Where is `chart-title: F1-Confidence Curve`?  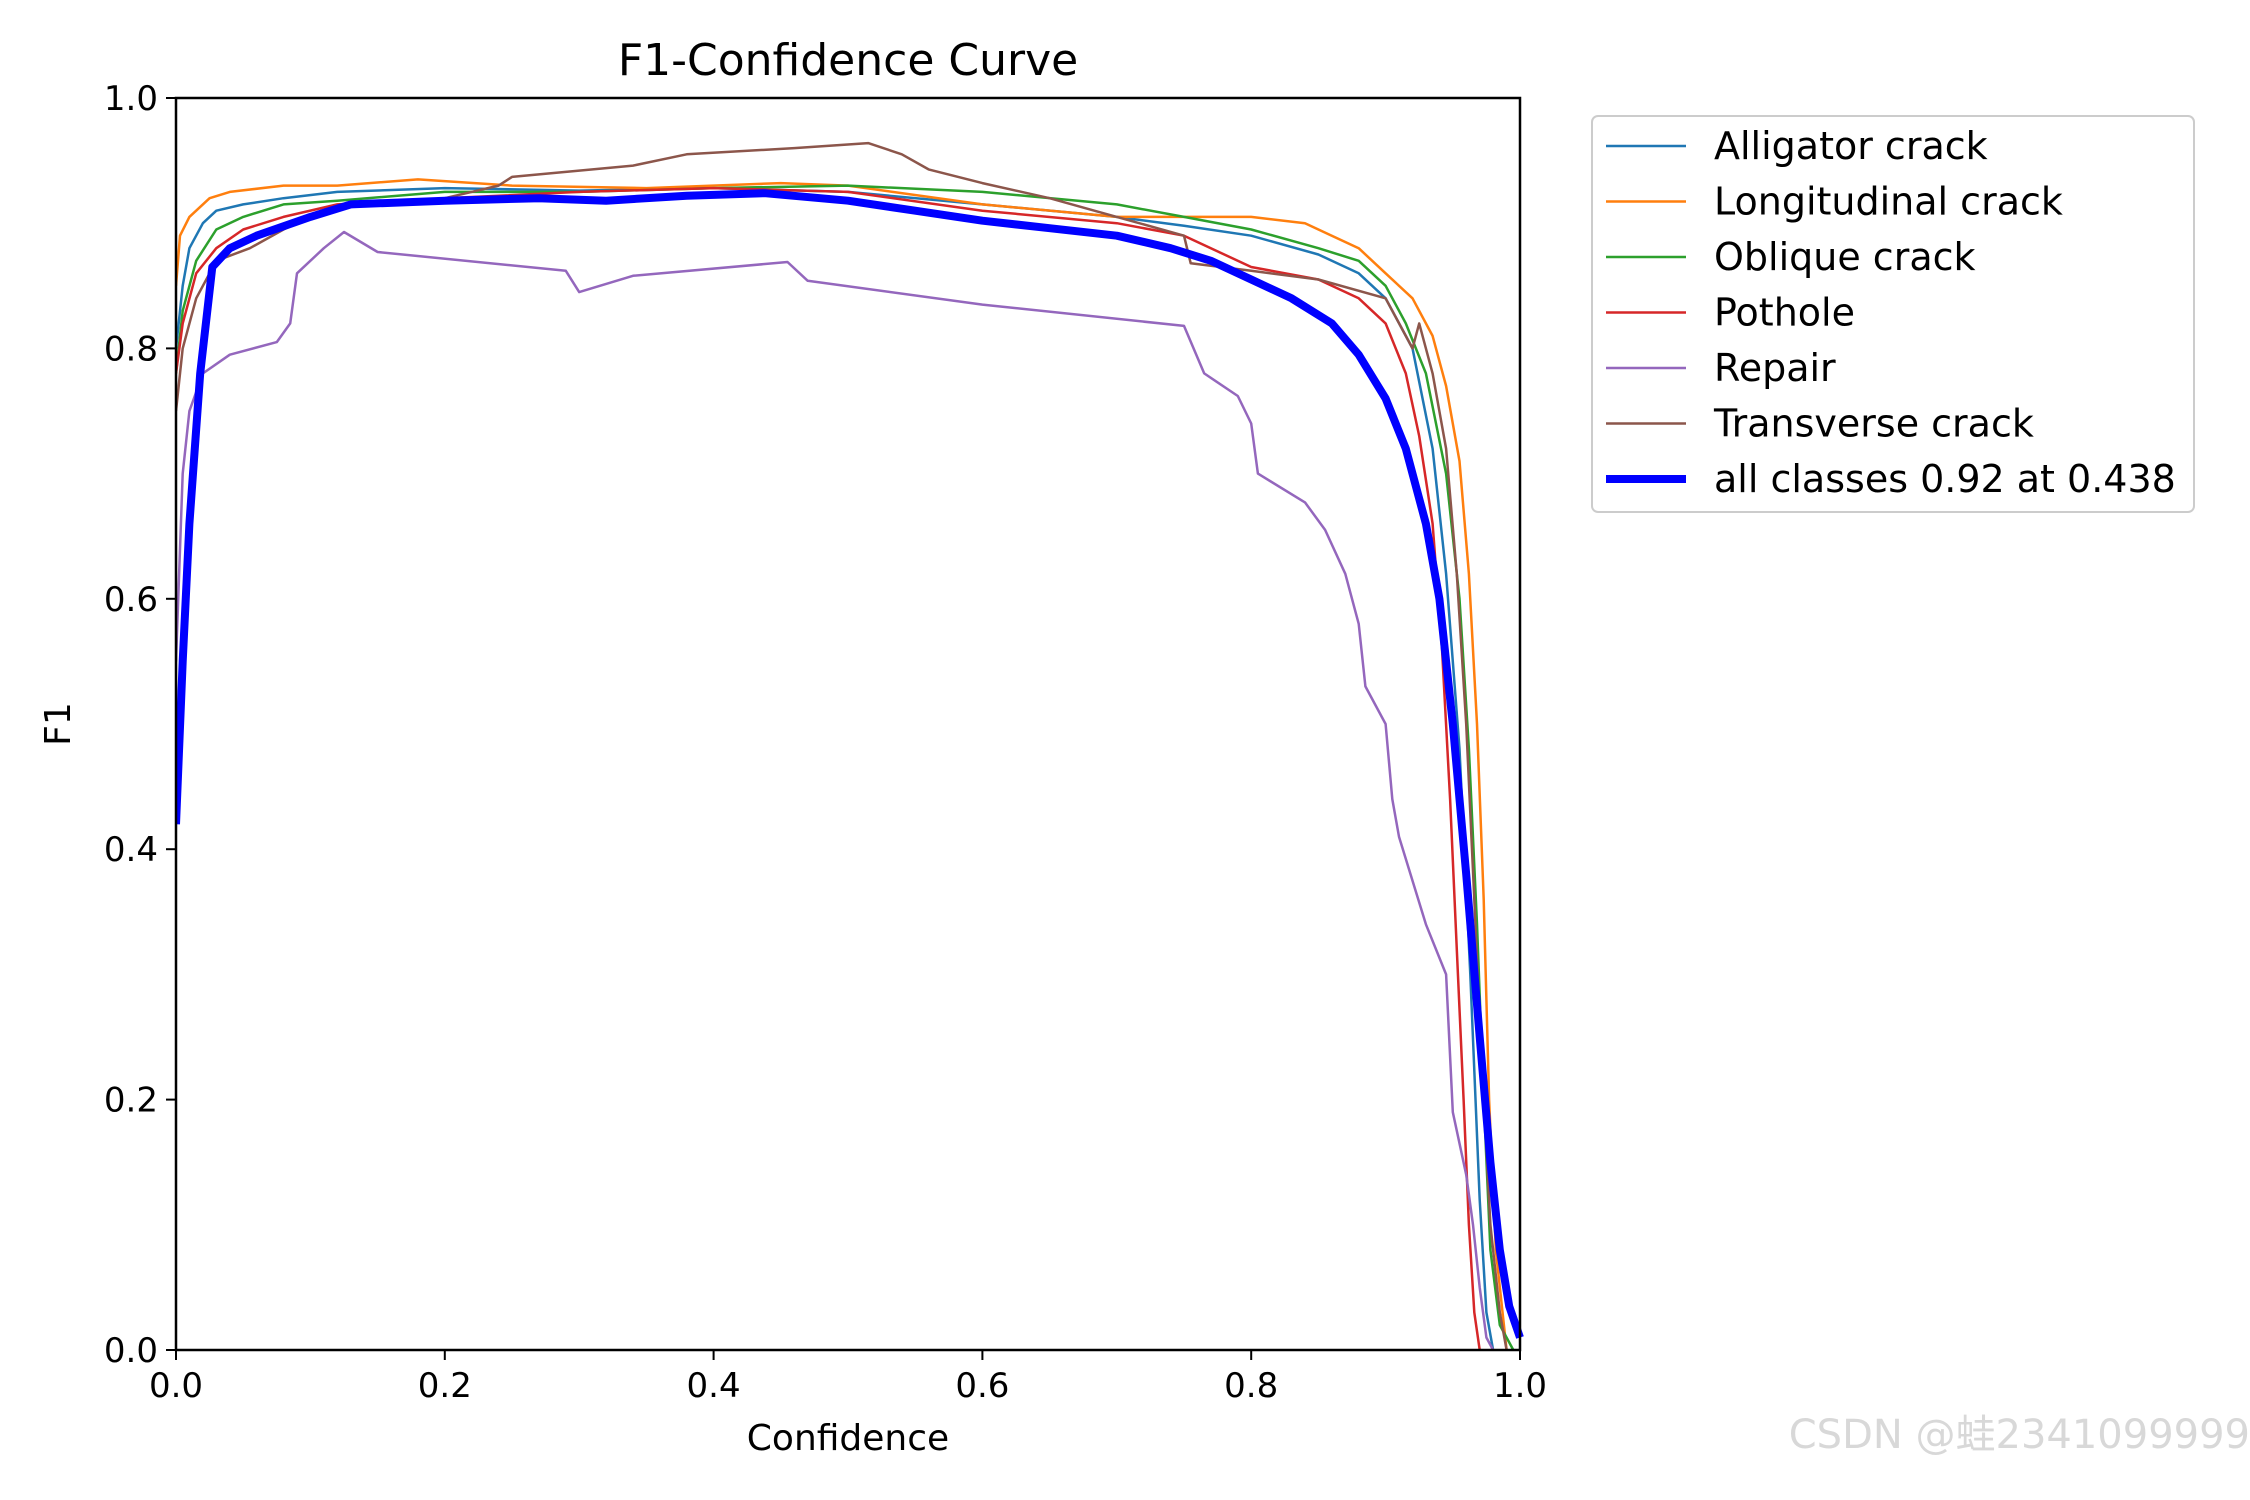 chart-title: F1-Confidence Curve is located at coordinates (848, 60).